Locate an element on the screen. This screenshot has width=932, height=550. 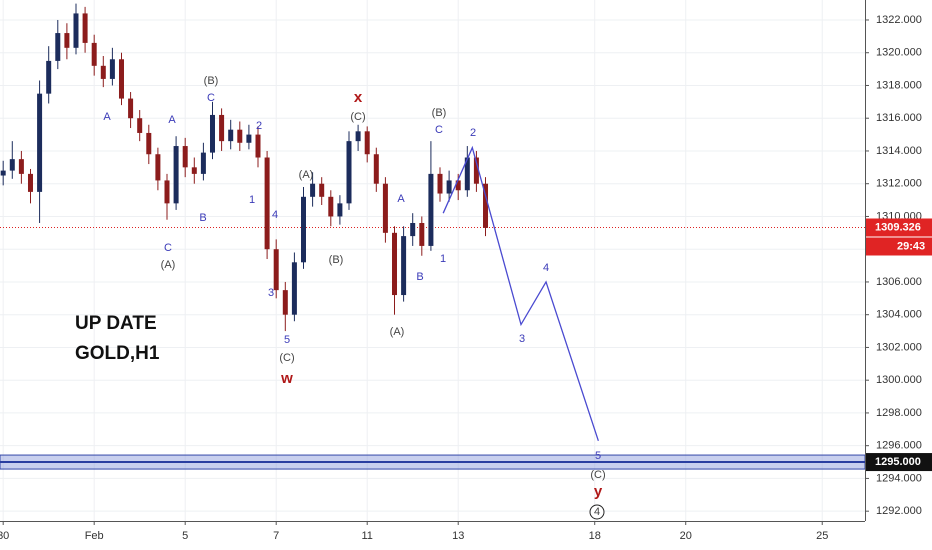
level-tag is located at coordinates (899, 462).